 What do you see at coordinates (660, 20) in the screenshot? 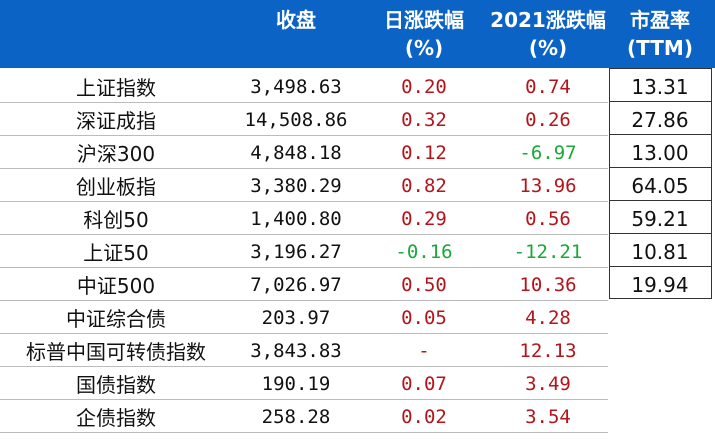
I see `header-pe-label: 市盈率` at bounding box center [660, 20].